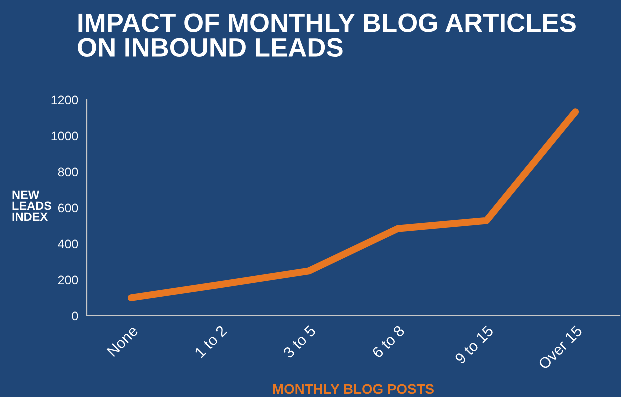  What do you see at coordinates (65, 100) in the screenshot?
I see `y-tick-label: 1200` at bounding box center [65, 100].